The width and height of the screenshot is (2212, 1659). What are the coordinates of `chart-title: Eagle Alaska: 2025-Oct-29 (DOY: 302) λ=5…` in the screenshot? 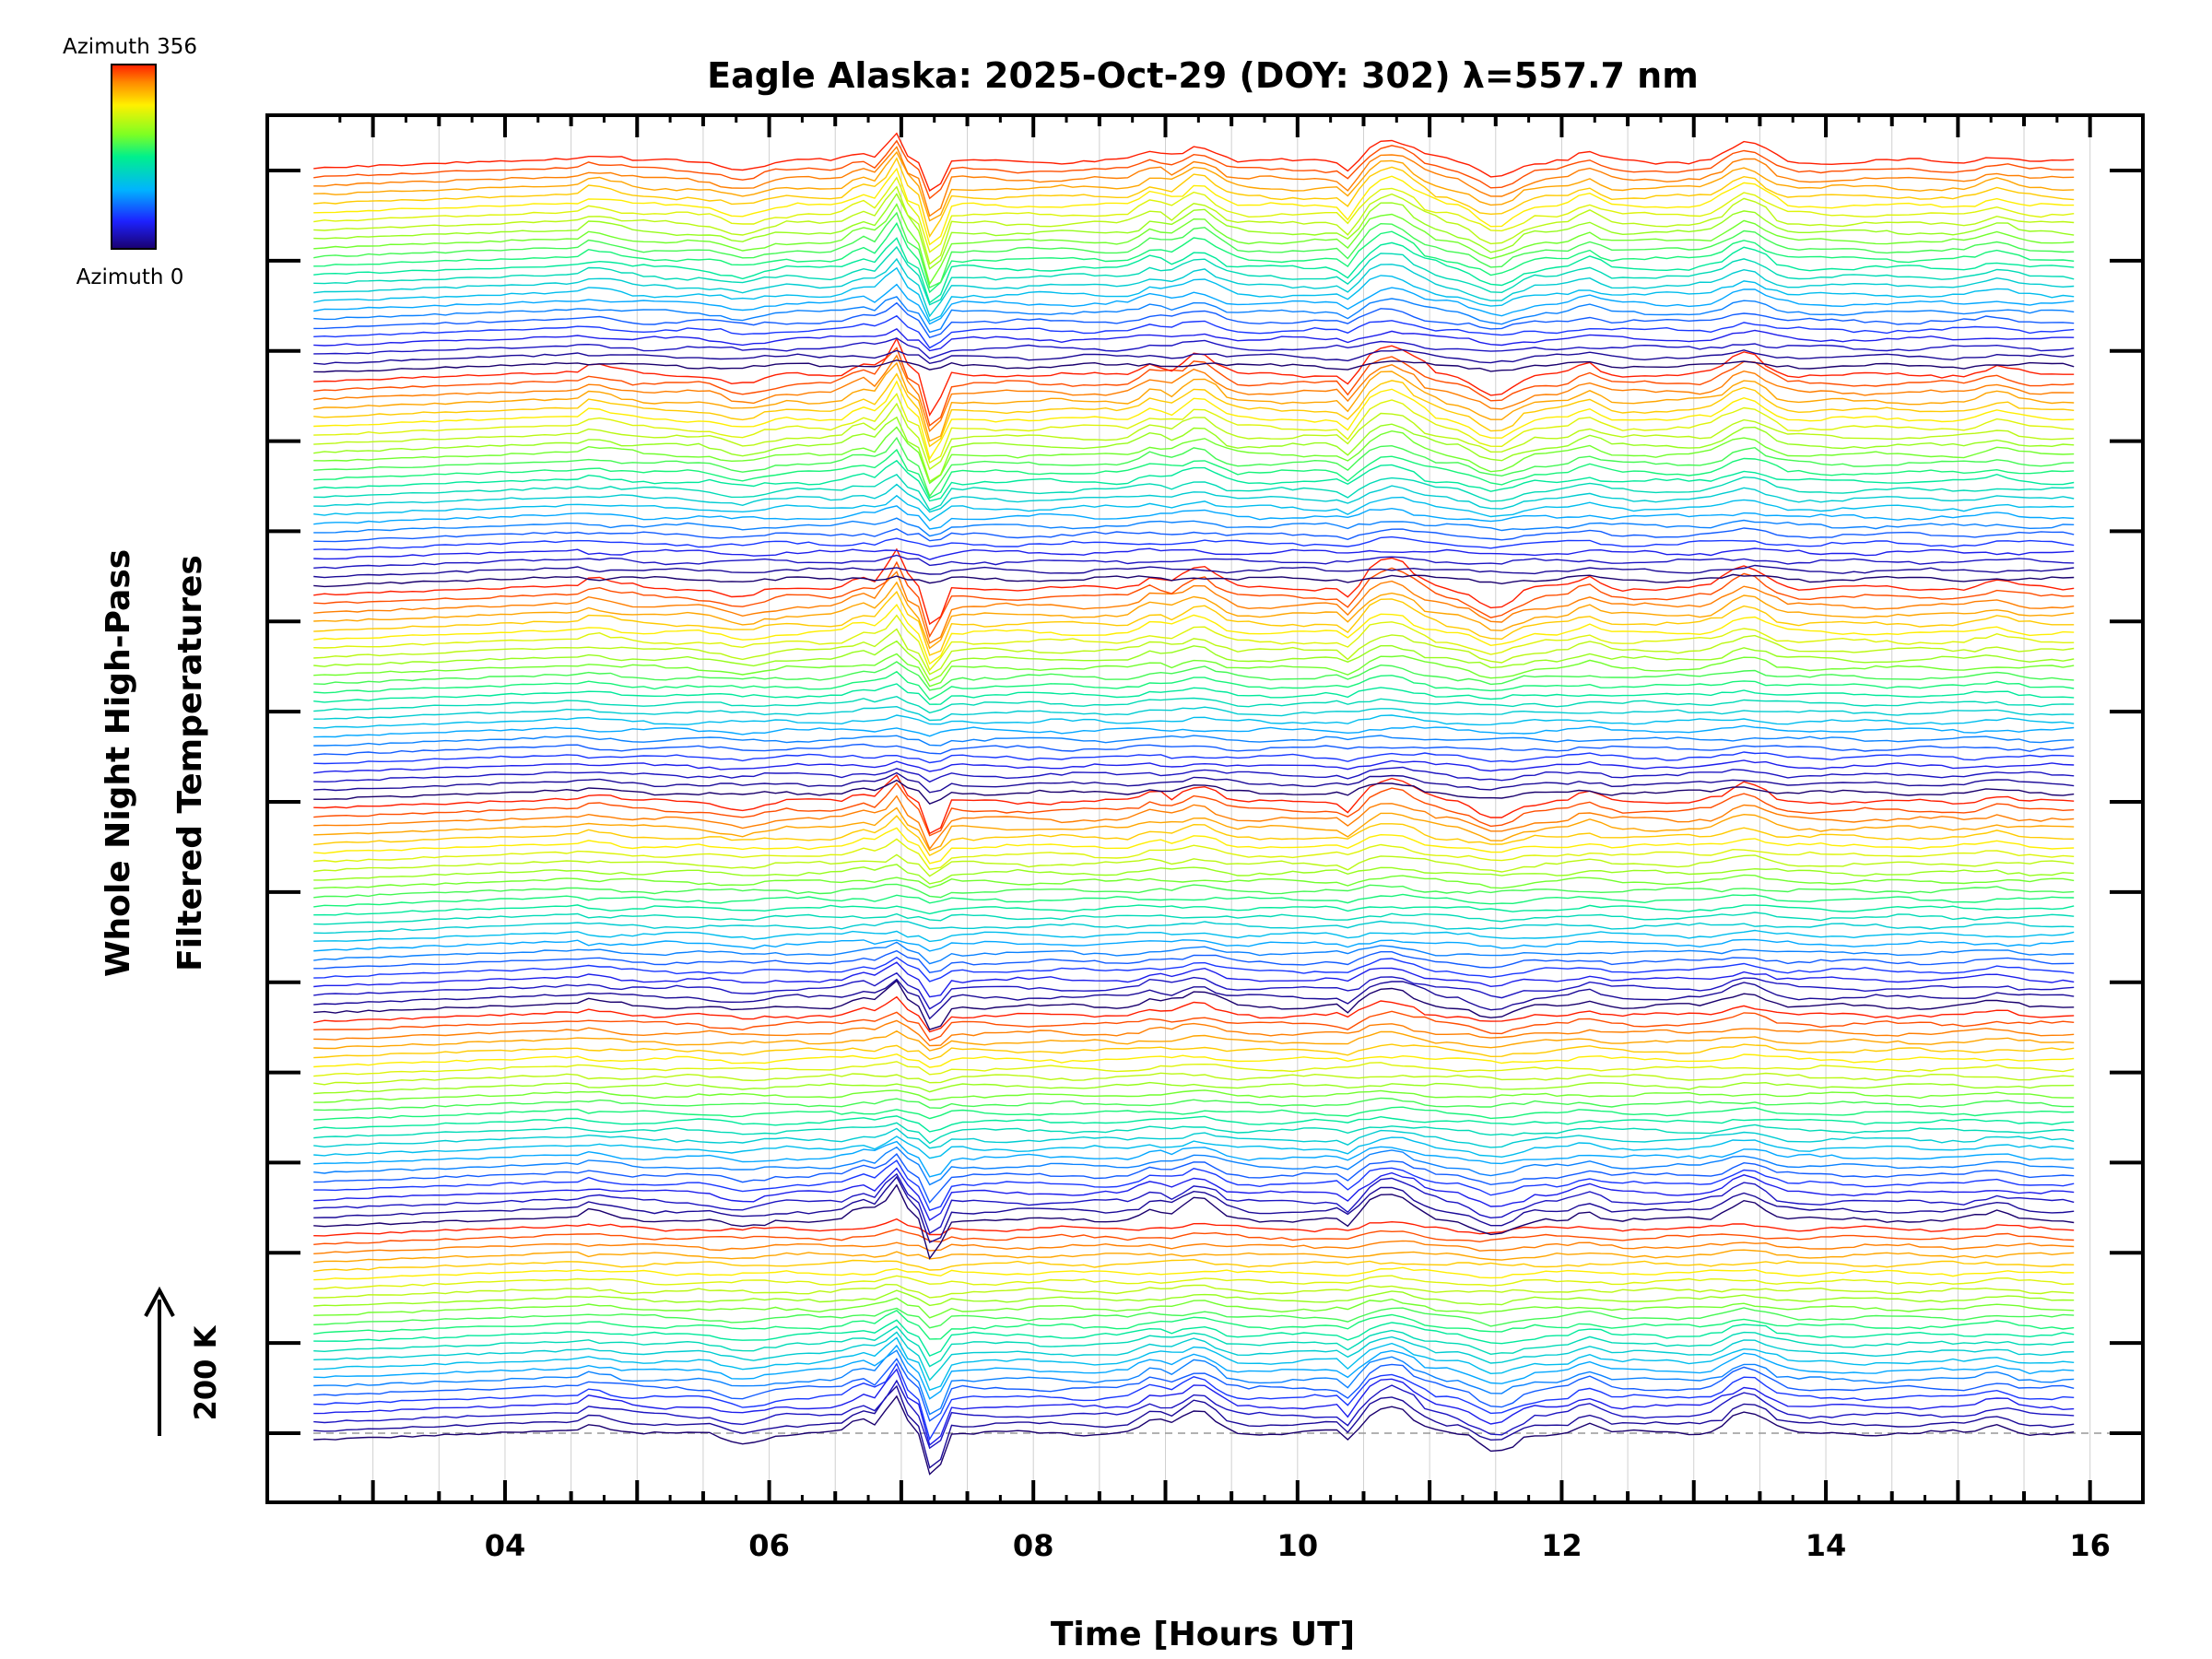 It's located at (1203, 75).